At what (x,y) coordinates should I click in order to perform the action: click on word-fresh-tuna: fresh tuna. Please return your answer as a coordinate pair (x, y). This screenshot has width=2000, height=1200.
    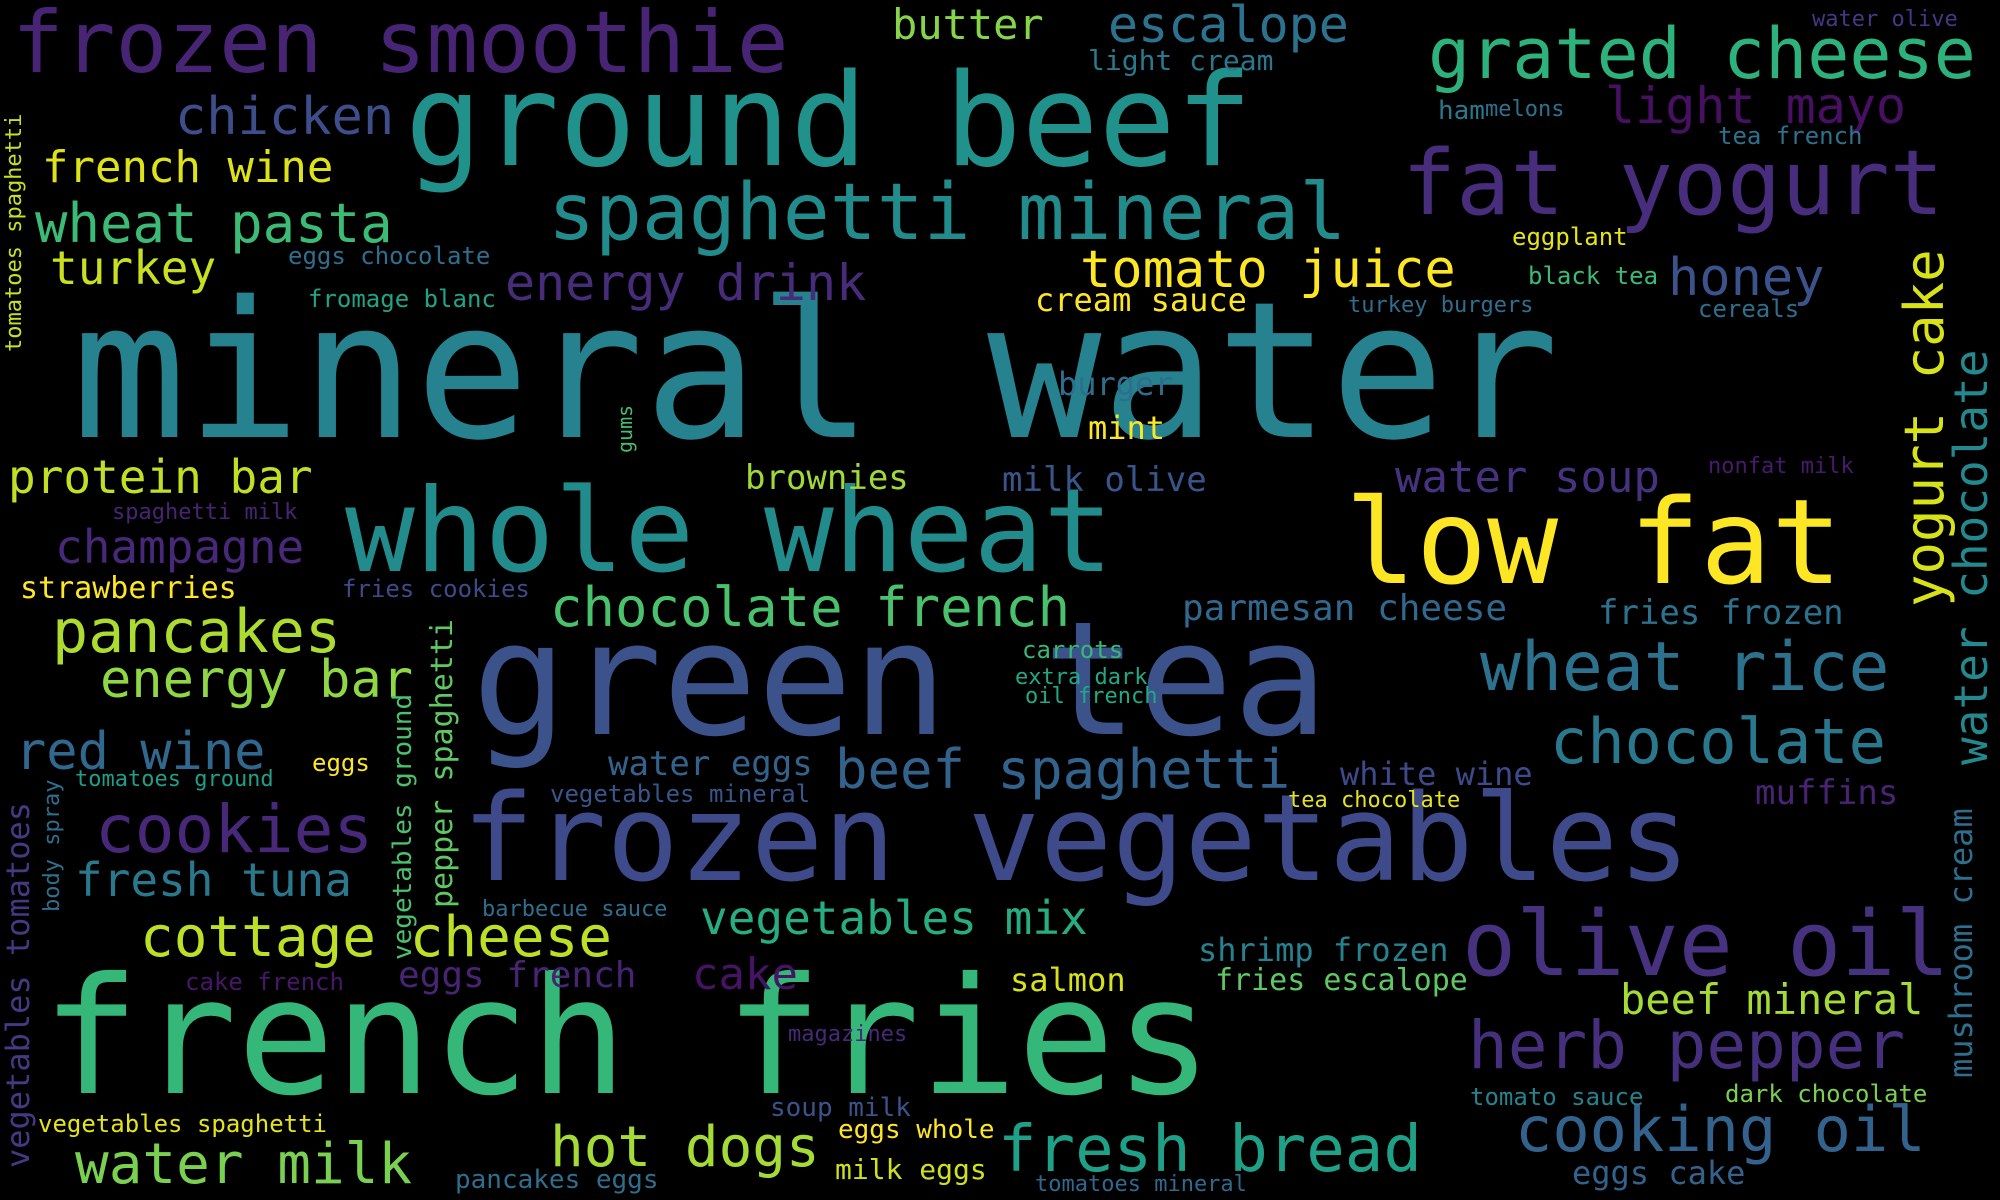
    Looking at the image, I should click on (213, 880).